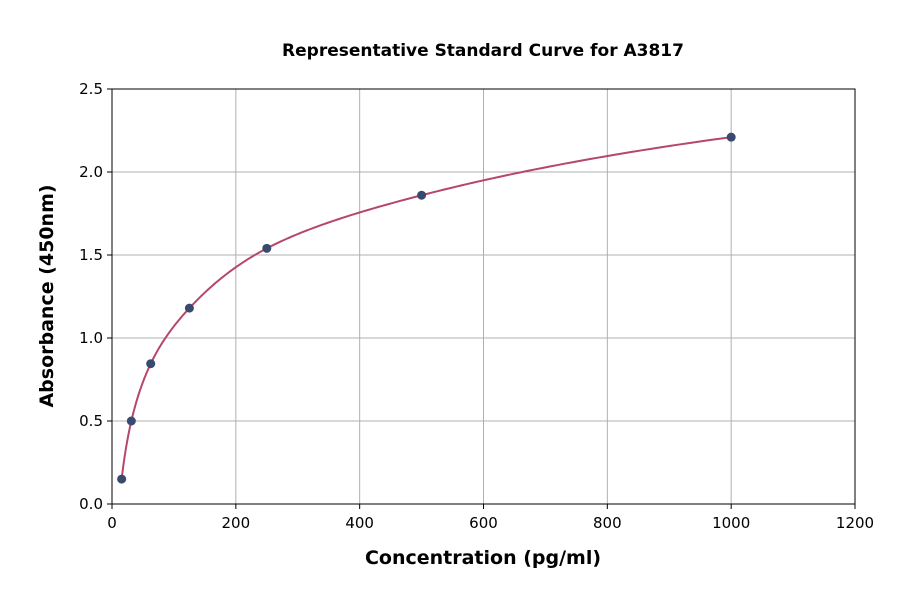 This screenshot has width=900, height=594. Describe the element at coordinates (95, 296) in the screenshot. I see `y-ticks: 0.0 0.5 1.0 1.5 2.0 2.5` at that location.